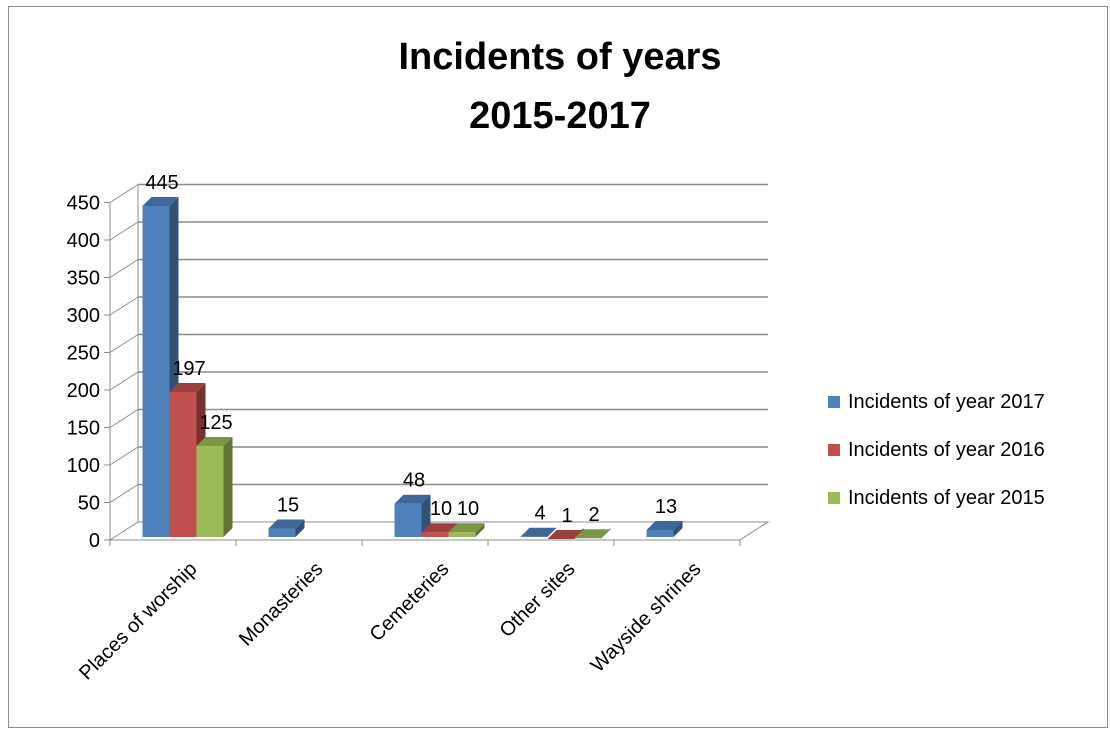  Describe the element at coordinates (83, 204) in the screenshot. I see `y-tick-label: 450` at that location.